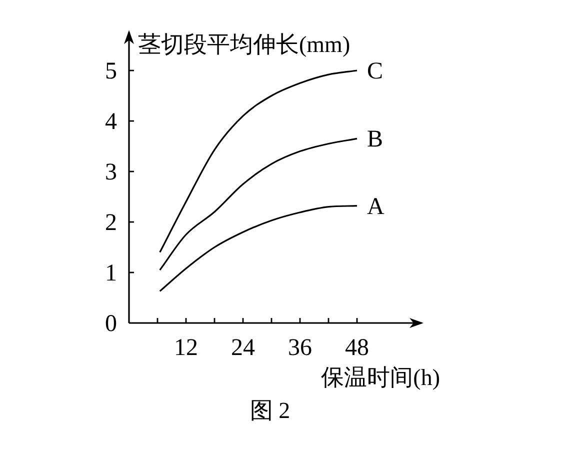 The height and width of the screenshot is (468, 581). What do you see at coordinates (375, 139) in the screenshot?
I see `series-label: B` at bounding box center [375, 139].